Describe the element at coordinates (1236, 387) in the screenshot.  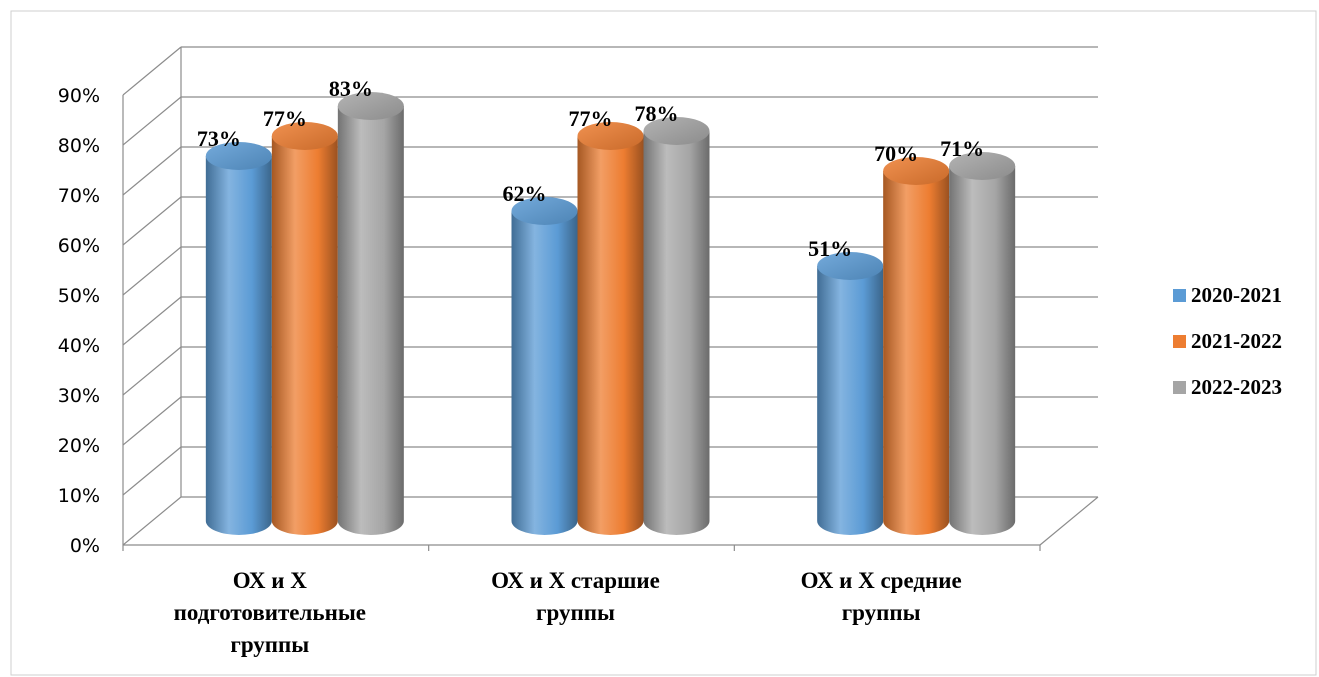
I see `legend-label: 2022-2023` at that location.